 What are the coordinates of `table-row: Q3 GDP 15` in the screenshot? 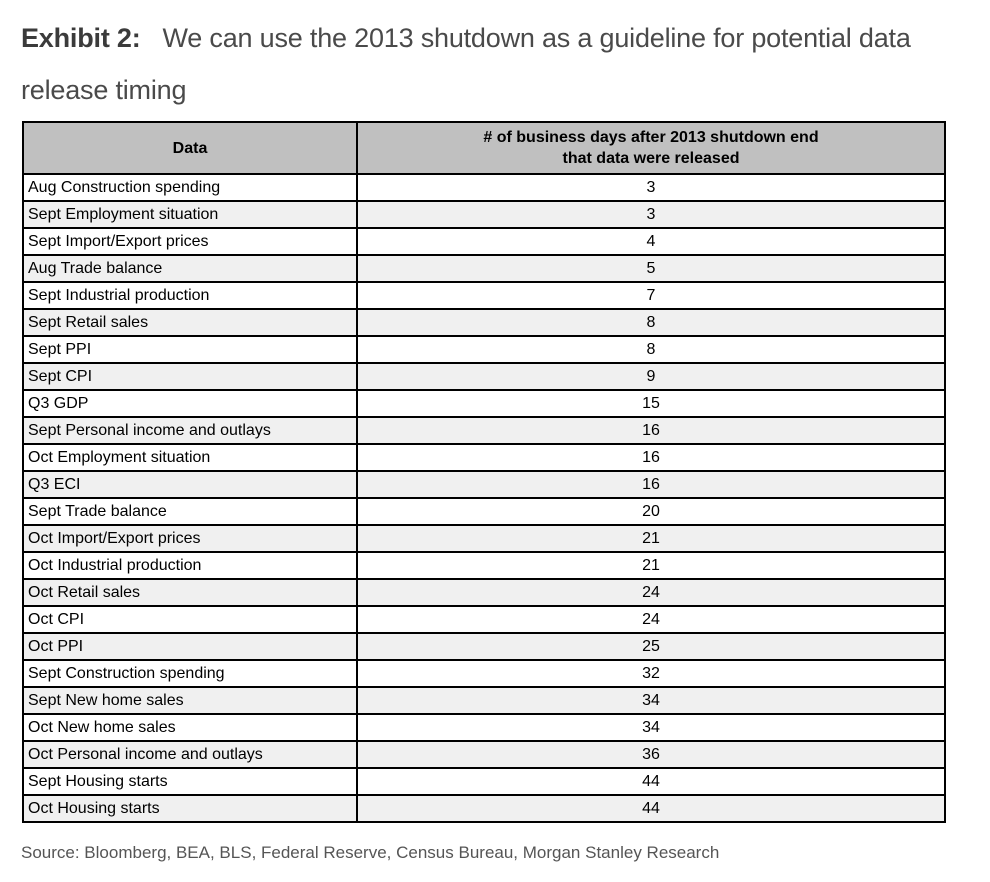 It's located at (484, 403).